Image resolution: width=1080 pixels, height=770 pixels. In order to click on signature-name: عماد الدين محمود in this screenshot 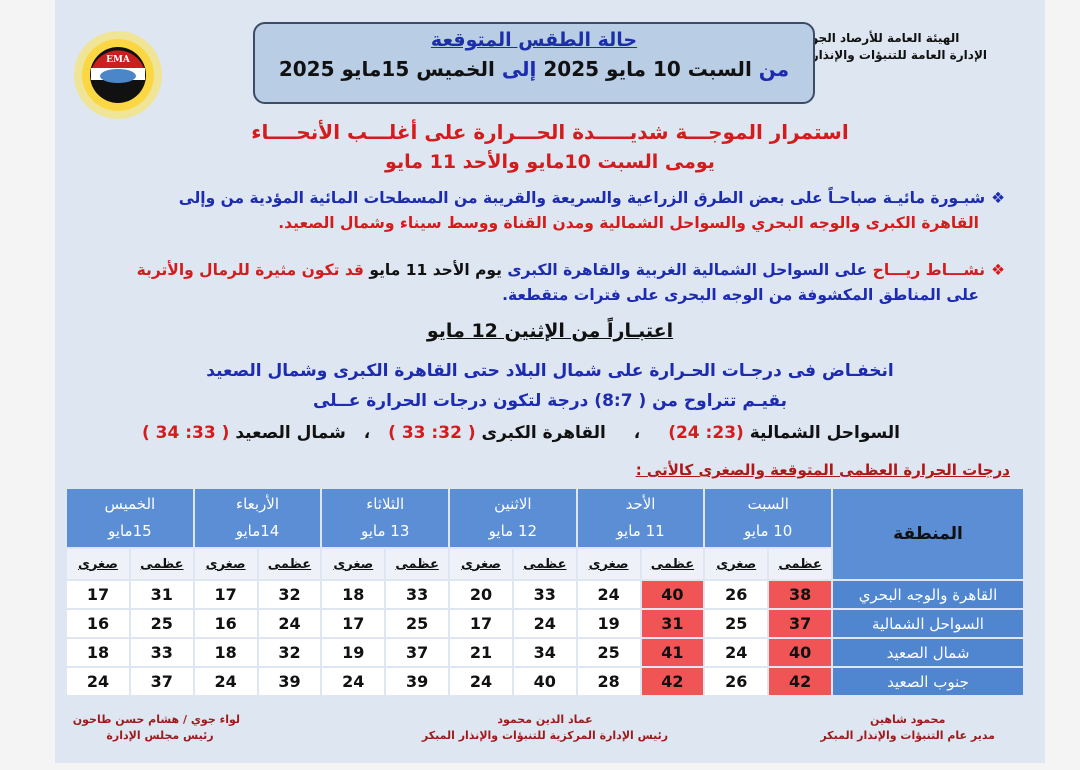, I will do `click(545, 719)`.